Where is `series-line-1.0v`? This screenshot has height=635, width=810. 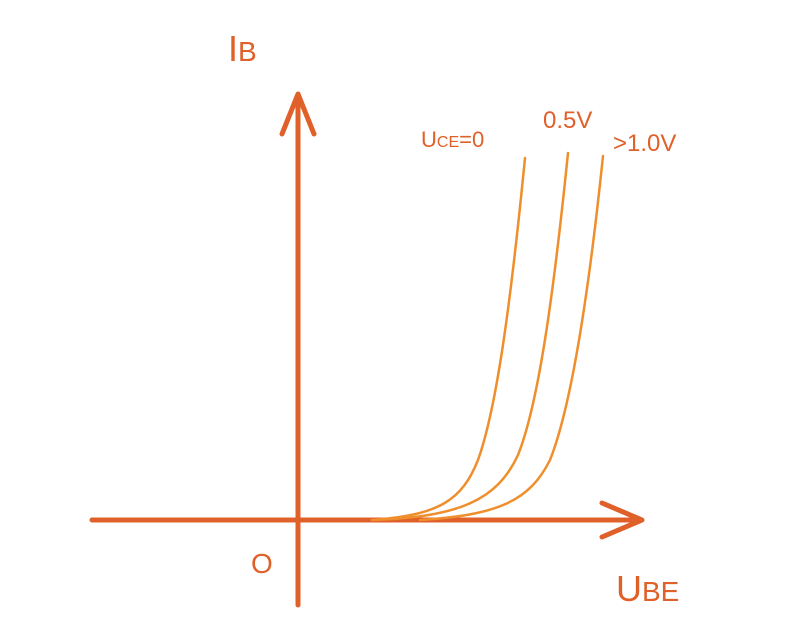 series-line-1.0v is located at coordinates (511, 338).